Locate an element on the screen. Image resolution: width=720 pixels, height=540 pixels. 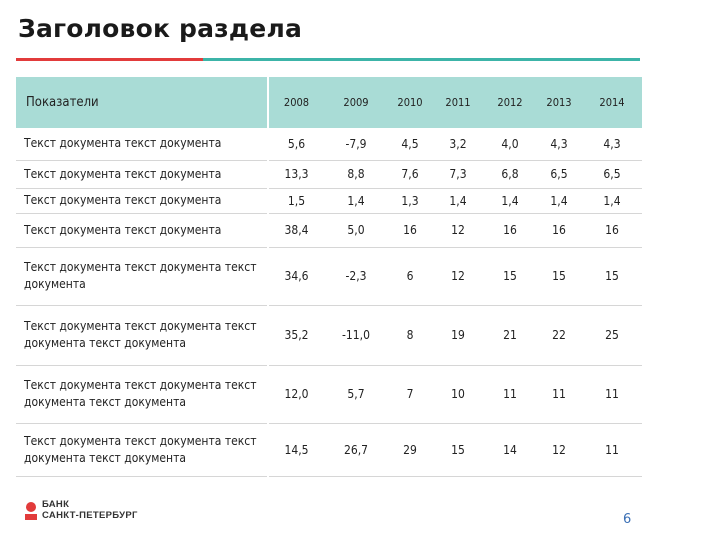
column-header: 2012 is located at coordinates (510, 102).